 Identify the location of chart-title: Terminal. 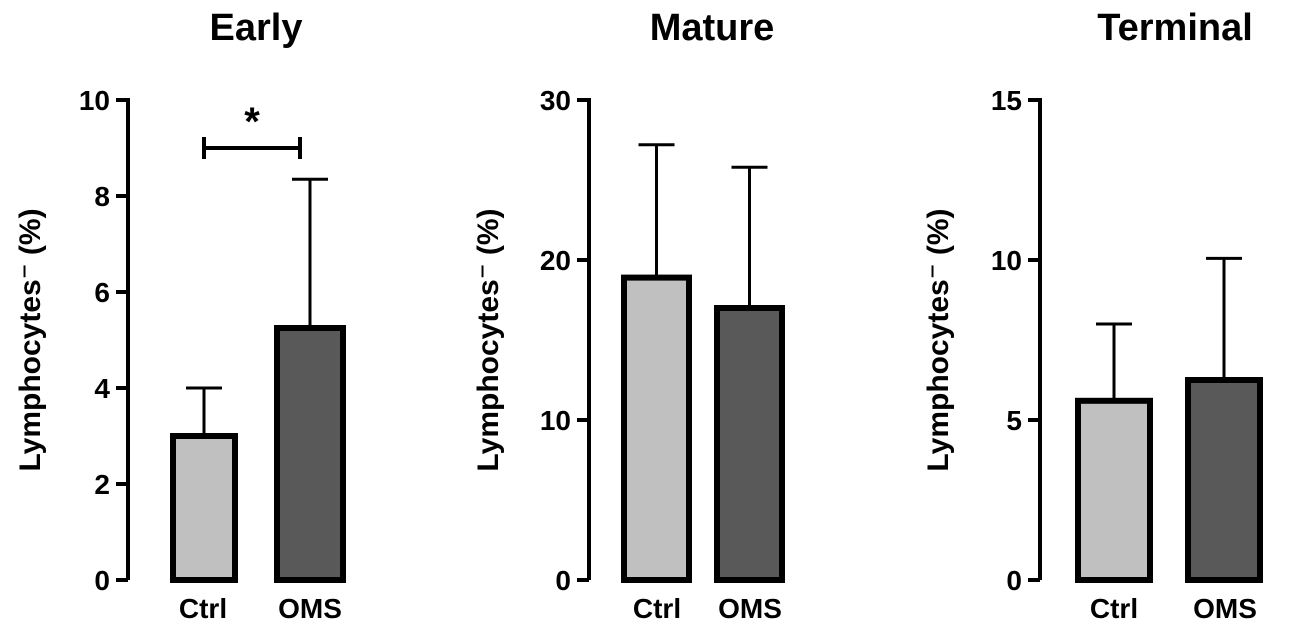
(1175, 28).